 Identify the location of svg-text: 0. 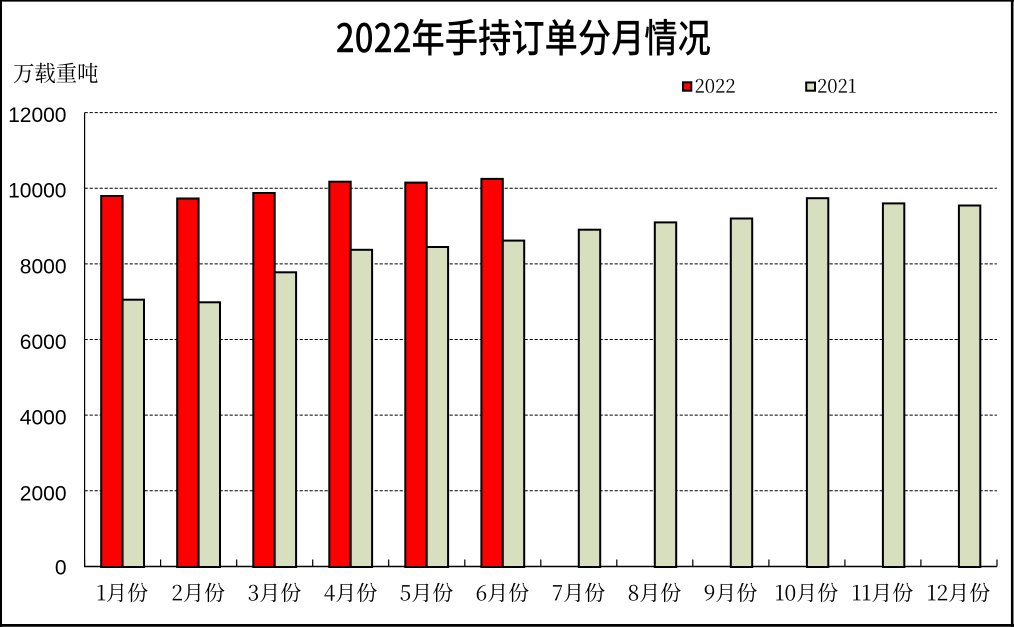
(61, 567).